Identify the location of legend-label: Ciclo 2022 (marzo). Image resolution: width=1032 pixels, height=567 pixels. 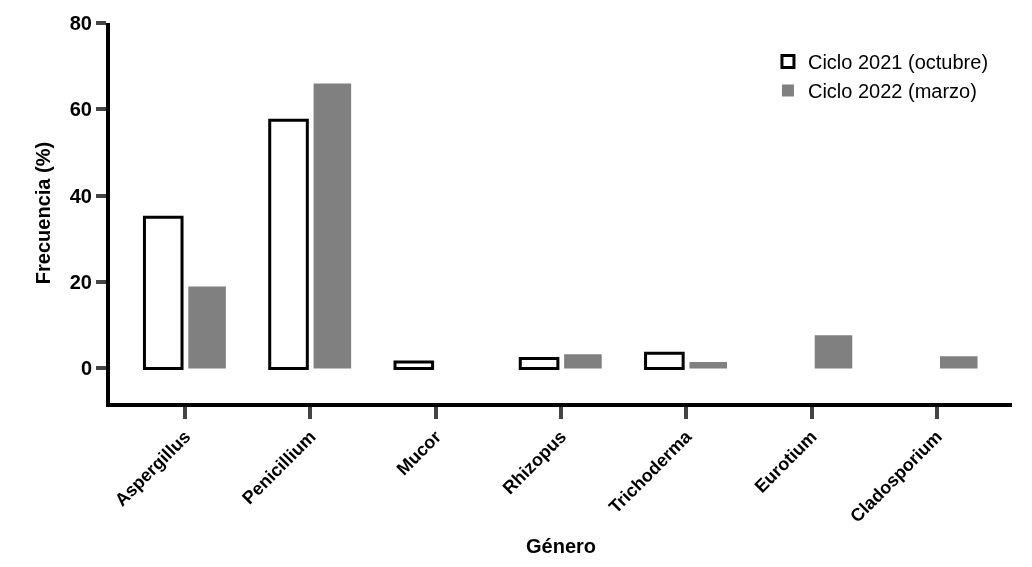
(892, 91).